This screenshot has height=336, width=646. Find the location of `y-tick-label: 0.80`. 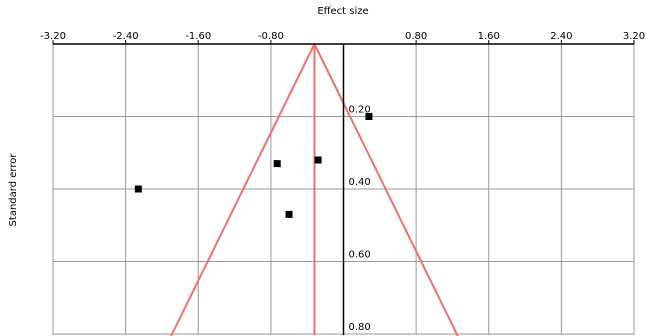

y-tick-label: 0.80 is located at coordinates (360, 327).